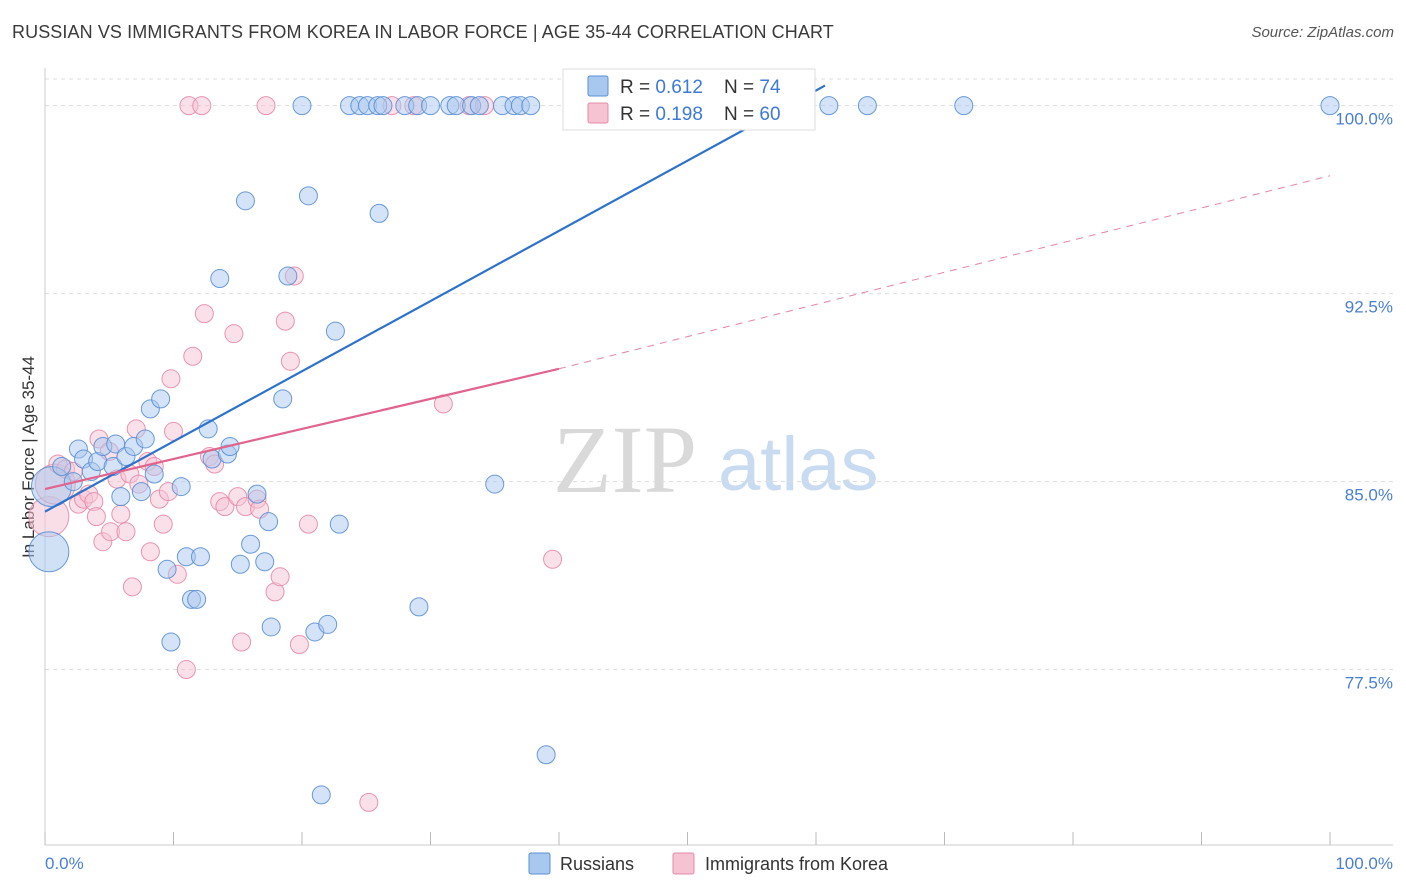  What do you see at coordinates (797, 864) in the screenshot?
I see `bottom-legend-label-korea: Immigrants from Korea` at bounding box center [797, 864].